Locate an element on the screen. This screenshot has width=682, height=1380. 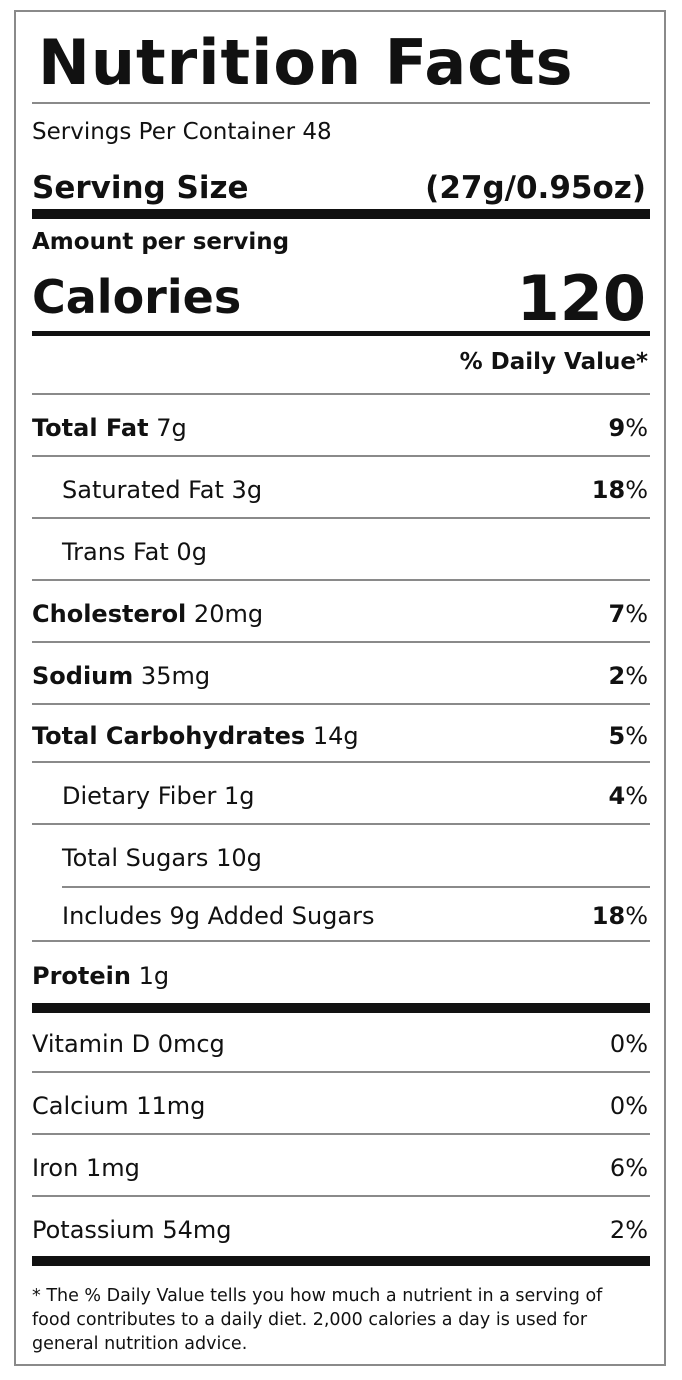
nutrient-name: Includes 9g Added Sugars is located at coordinates (218, 916).